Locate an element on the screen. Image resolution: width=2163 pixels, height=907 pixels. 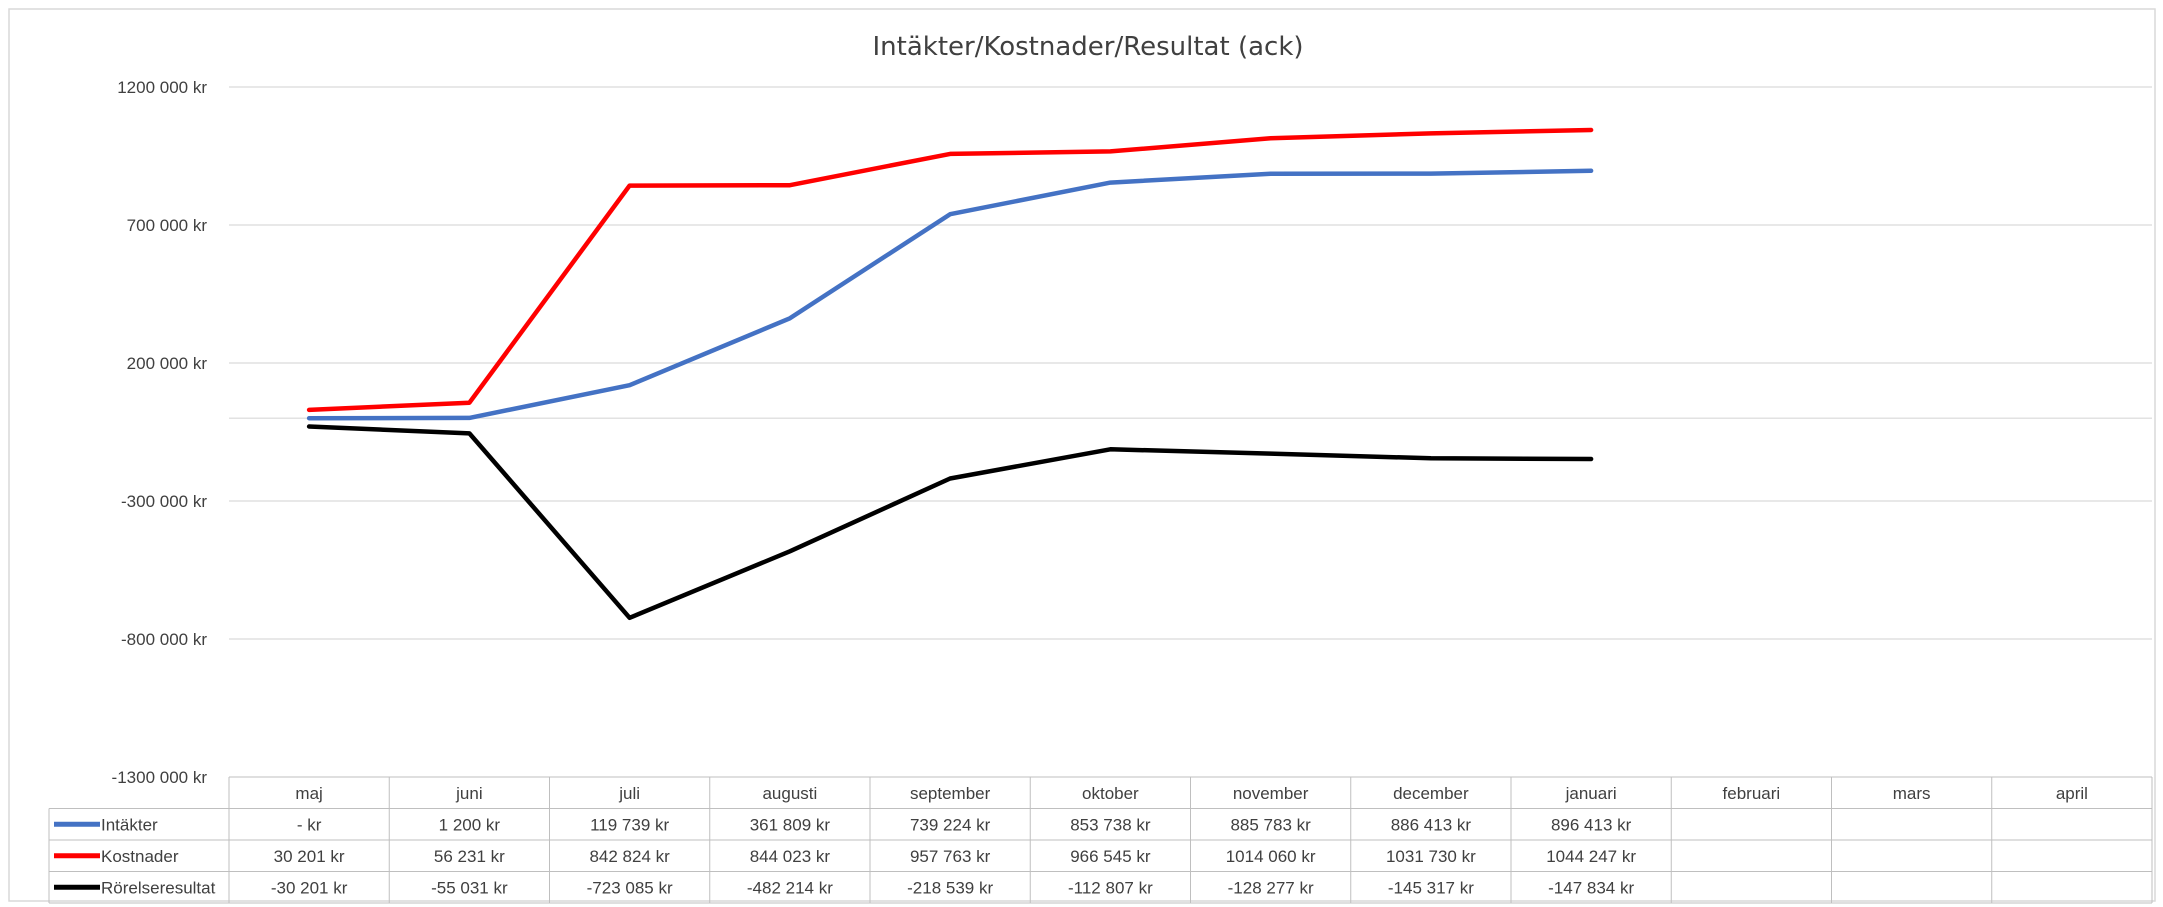
data-label: 361 809 kr is located at coordinates (790, 824).